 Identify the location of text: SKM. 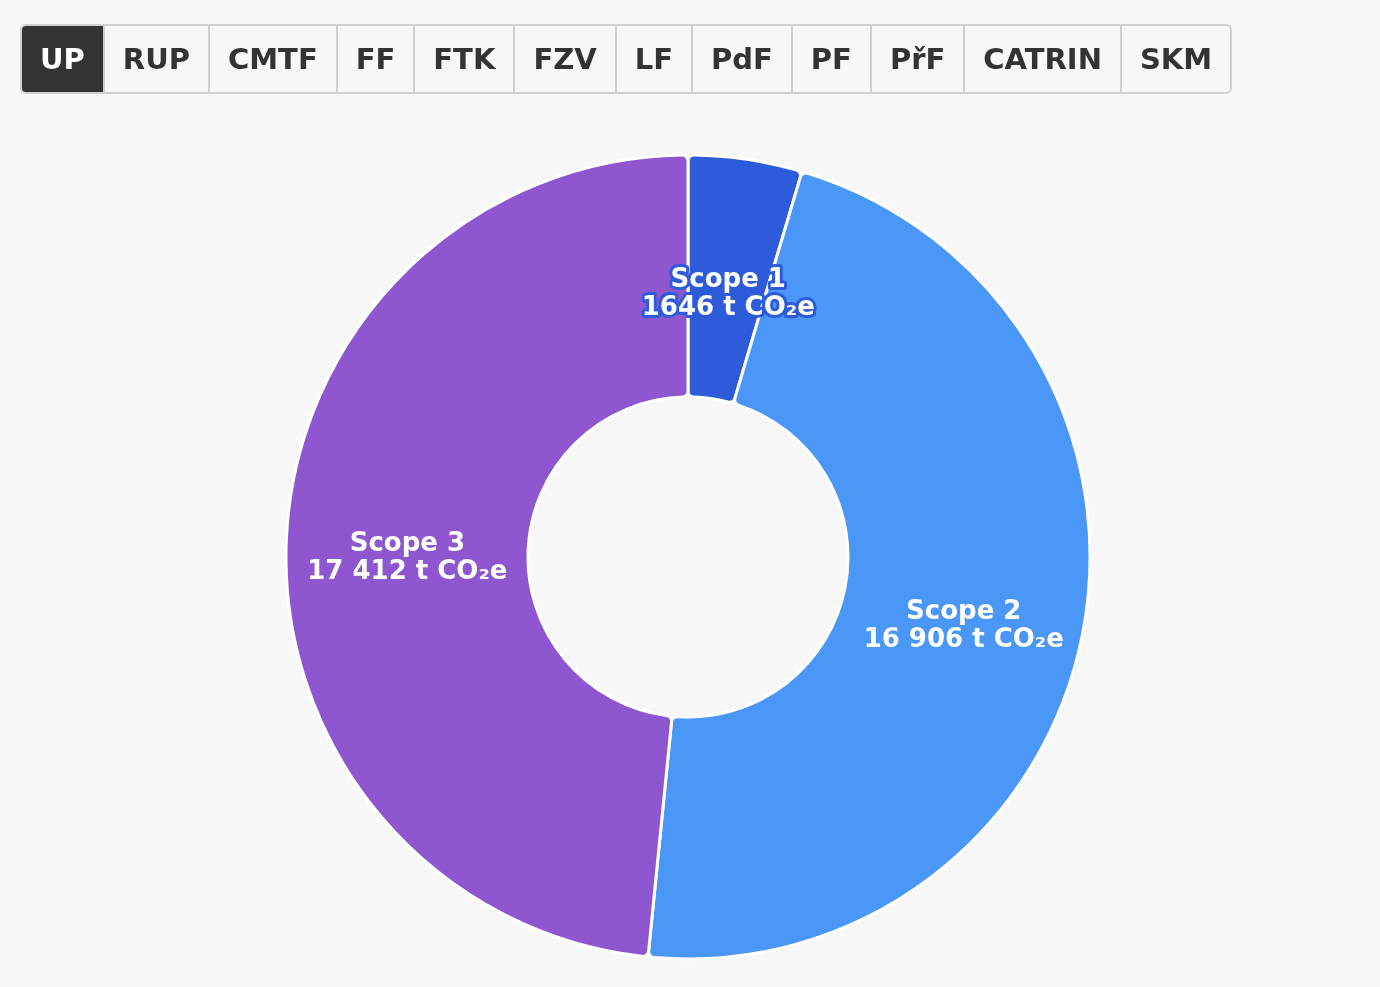
(1176, 59).